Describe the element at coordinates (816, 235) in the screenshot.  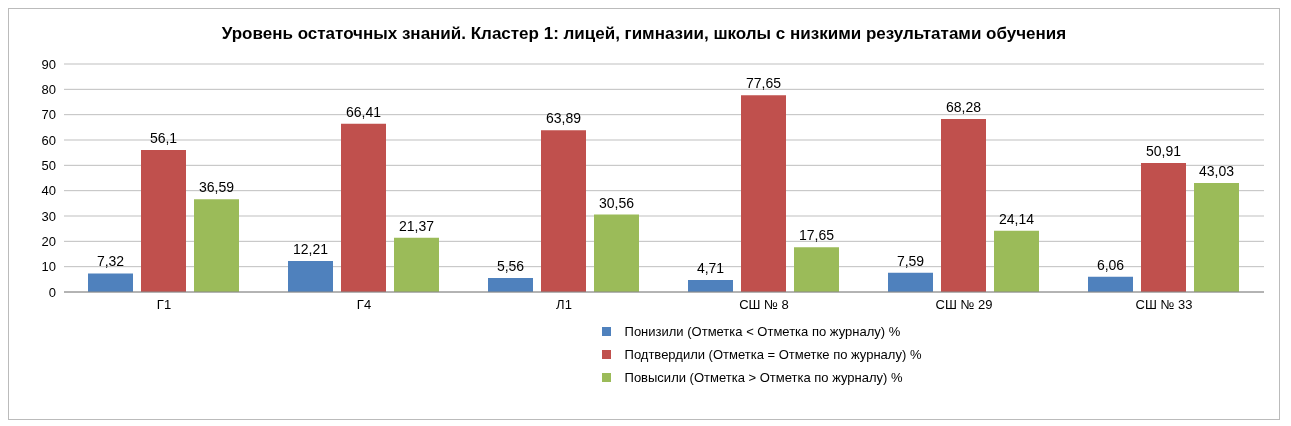
I see `data-label: 17,65` at that location.